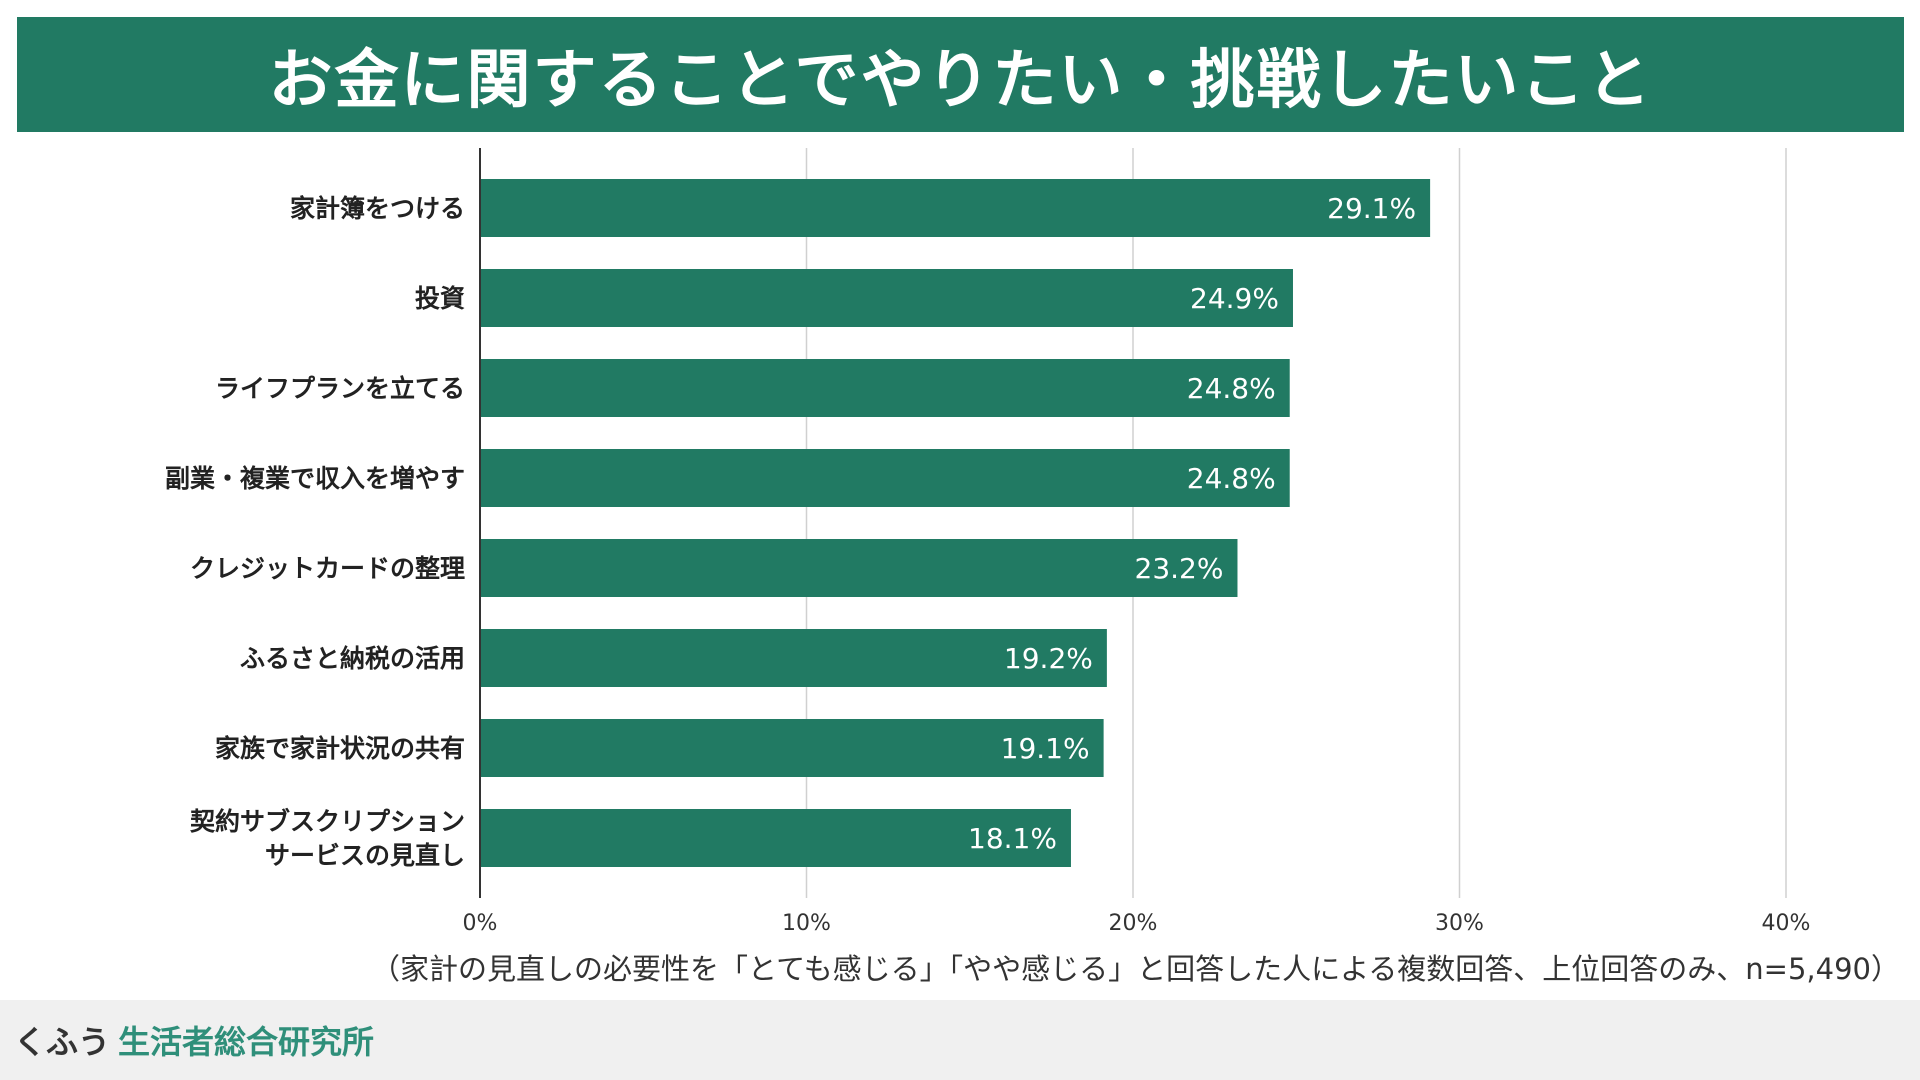 The image size is (1920, 1080). What do you see at coordinates (440, 298) in the screenshot?
I see `category-label: 投資` at bounding box center [440, 298].